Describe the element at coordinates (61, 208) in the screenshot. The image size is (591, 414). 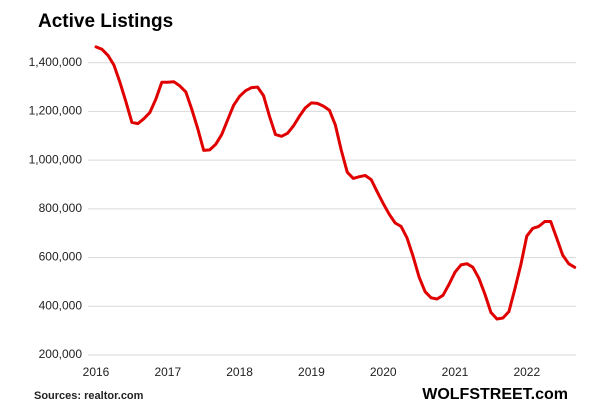
I see `y-tick-label: 800,000` at that location.